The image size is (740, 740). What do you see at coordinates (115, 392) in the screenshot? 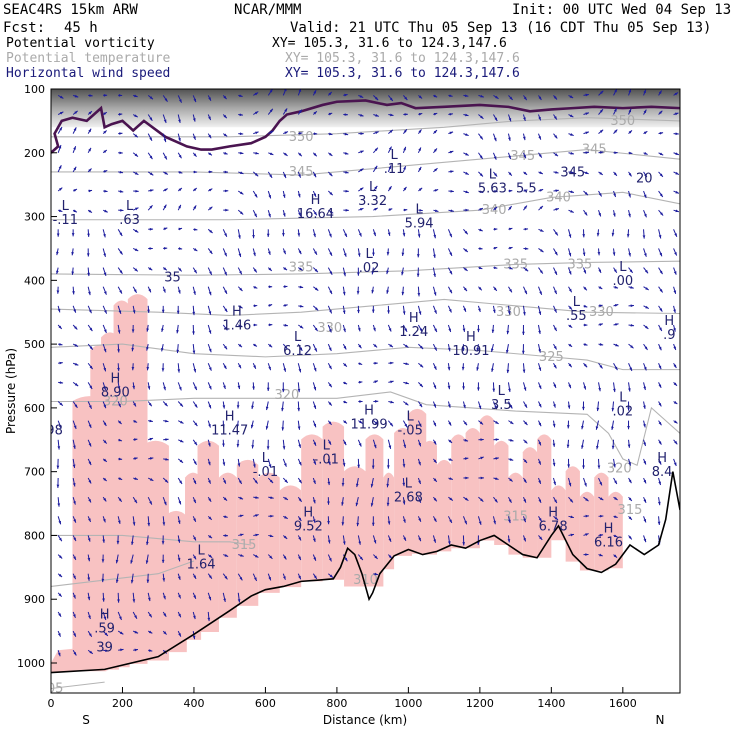
I see `extremum-value: 8.90` at bounding box center [115, 392].